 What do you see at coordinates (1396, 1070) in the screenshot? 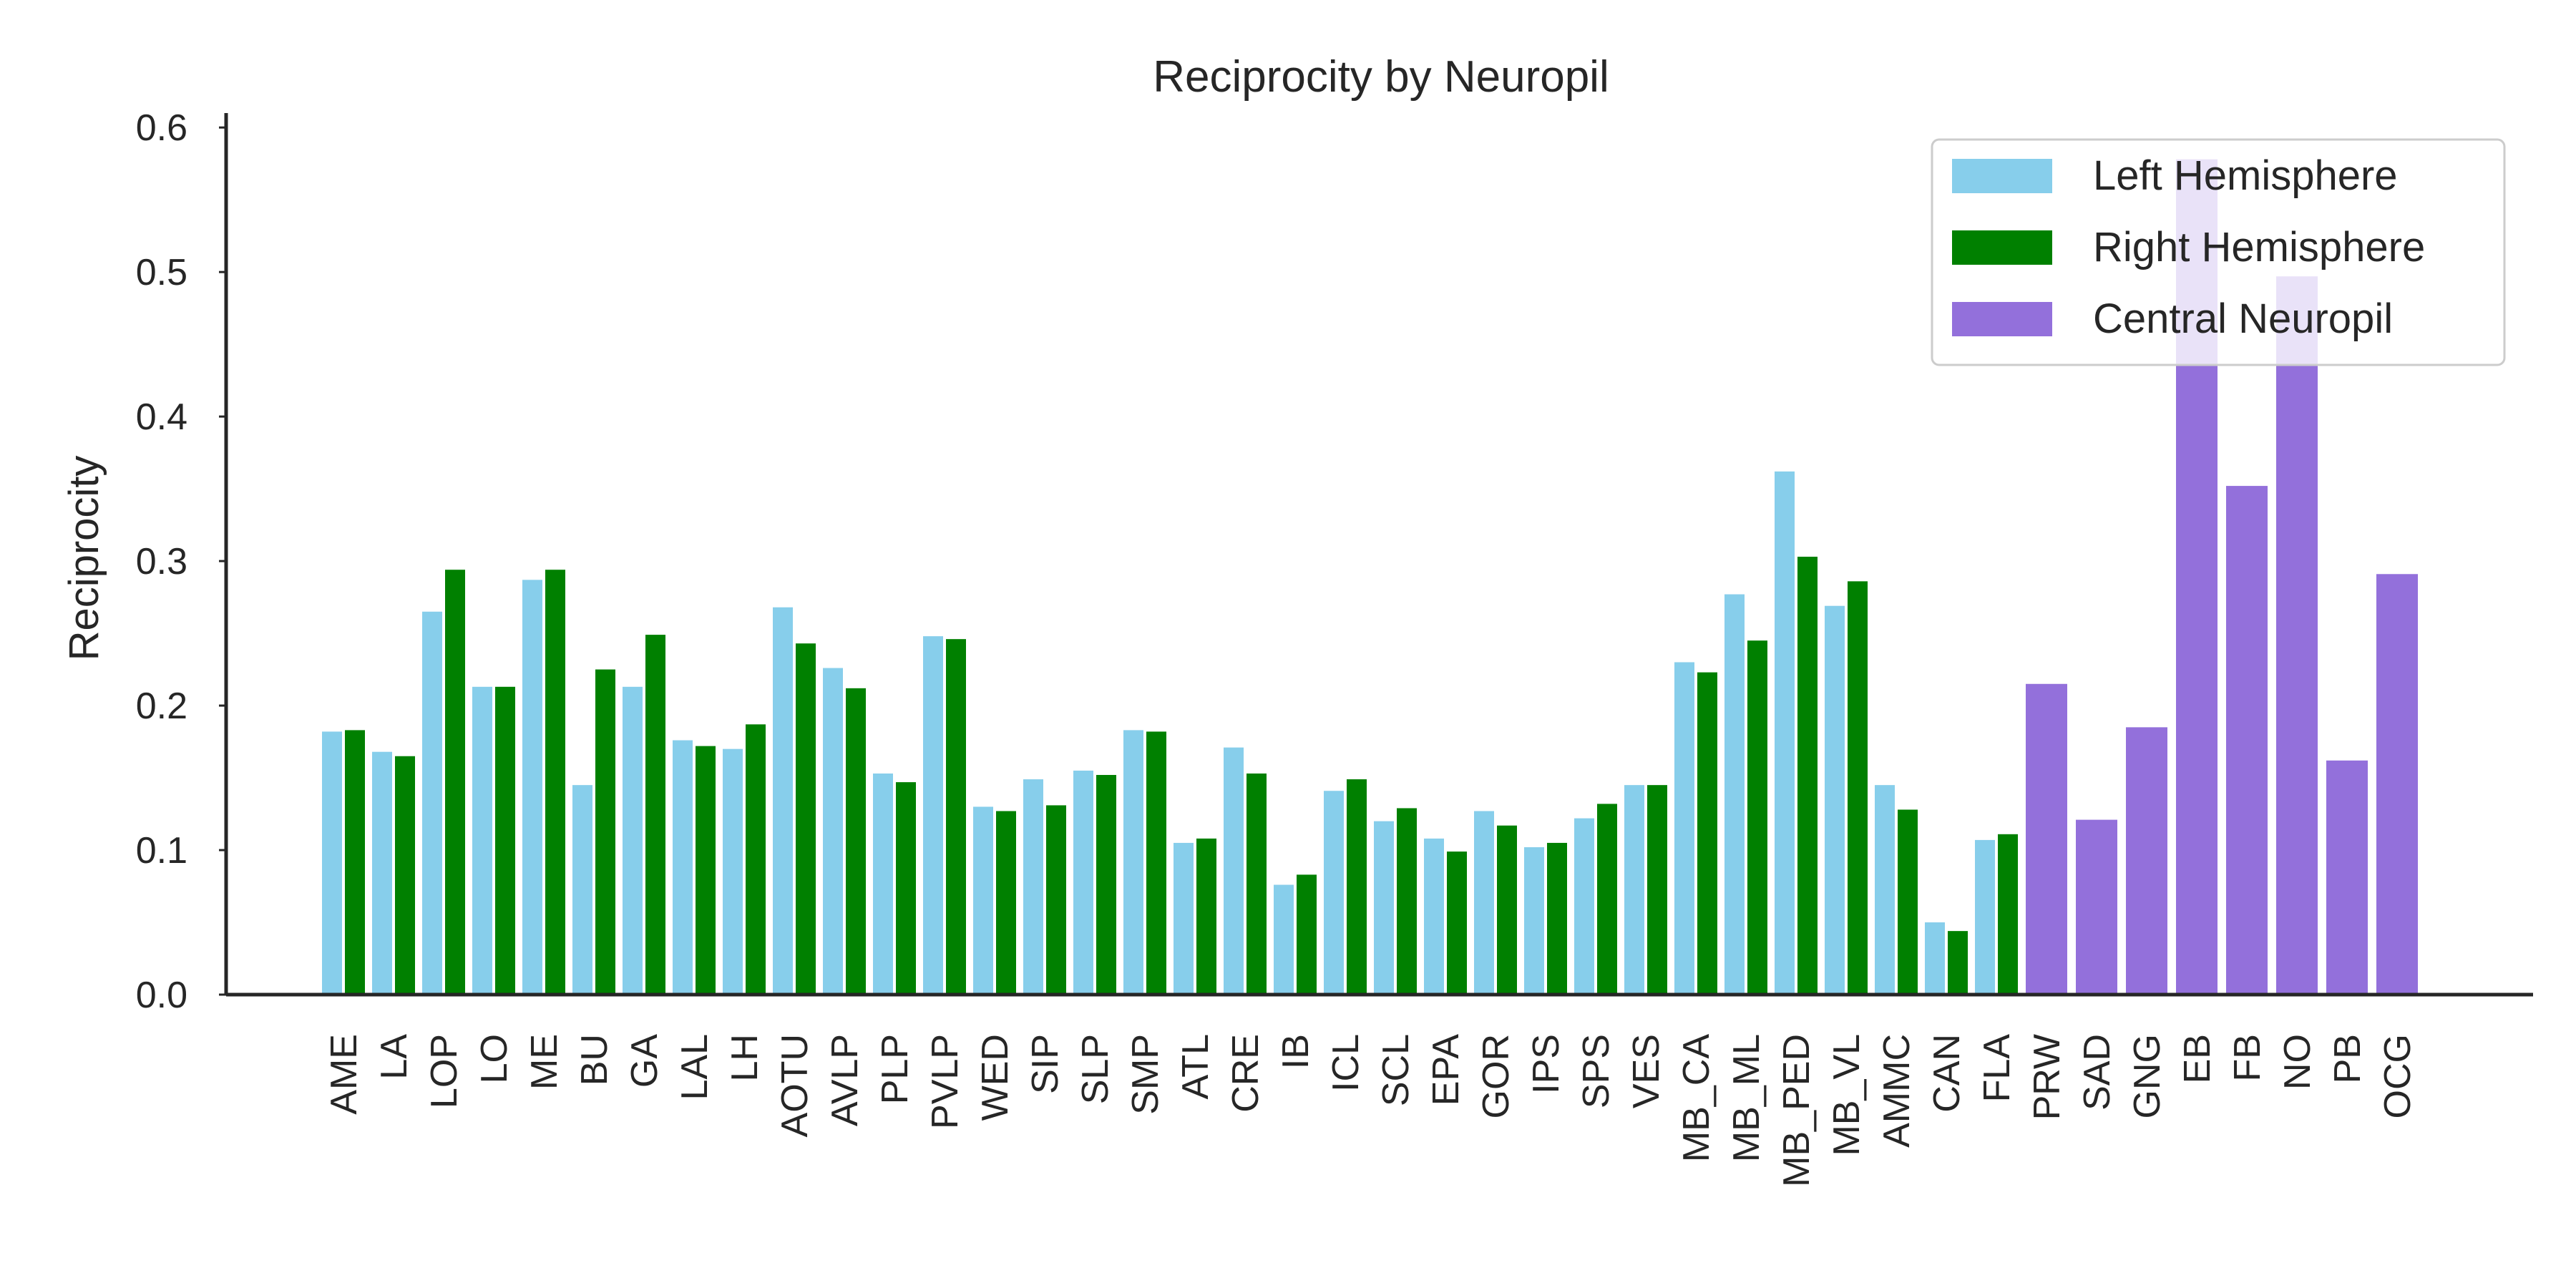
I see `x-tick-label-scl: SCL` at bounding box center [1396, 1070].